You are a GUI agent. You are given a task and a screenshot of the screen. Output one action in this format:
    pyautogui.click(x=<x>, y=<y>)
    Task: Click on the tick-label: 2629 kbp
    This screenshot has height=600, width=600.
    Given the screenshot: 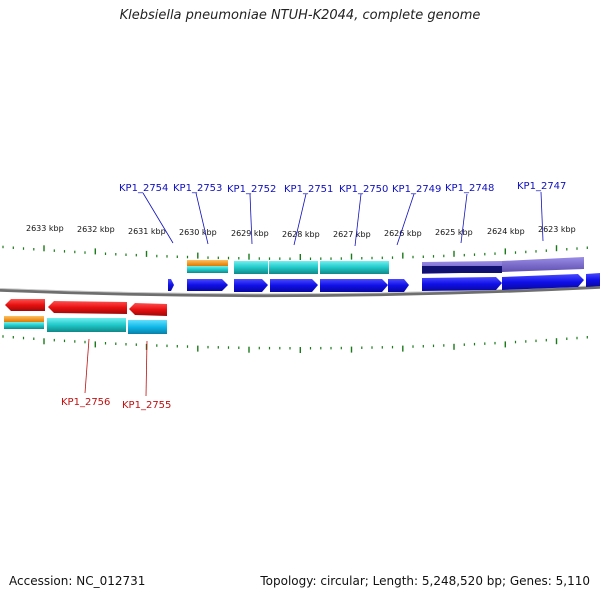 What is the action you would take?
    pyautogui.click(x=250, y=233)
    